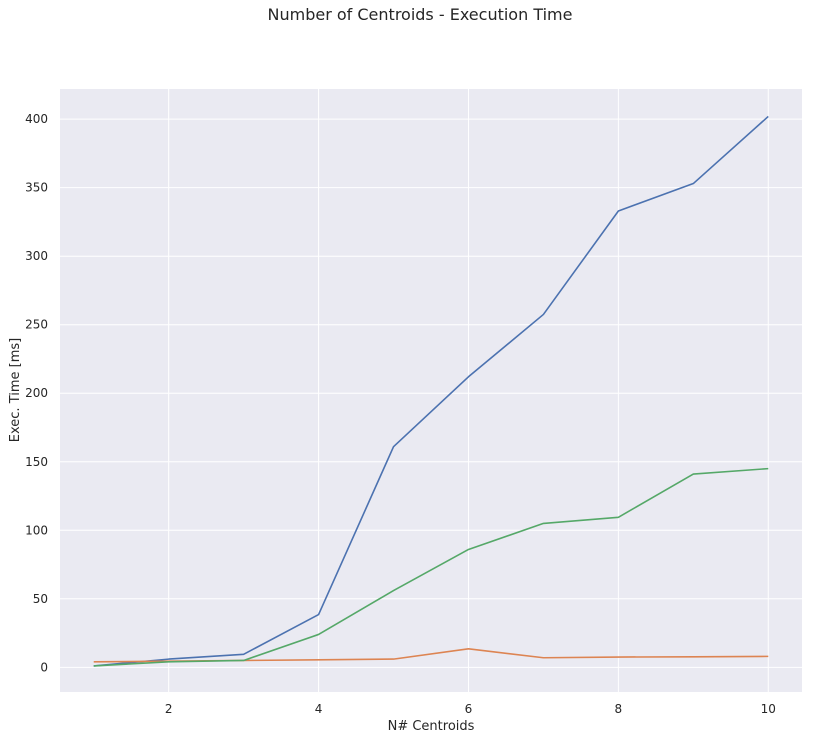 This screenshot has height=741, width=817. Describe the element at coordinates (319, 709) in the screenshot. I see `x-tick-label: 4` at that location.